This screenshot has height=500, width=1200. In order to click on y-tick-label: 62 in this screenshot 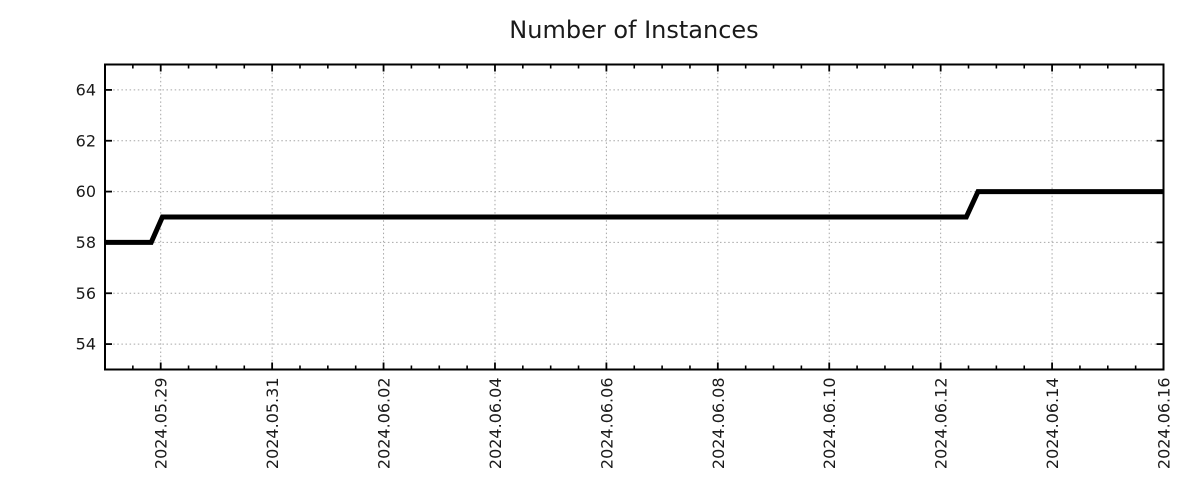, I will do `click(86, 140)`.